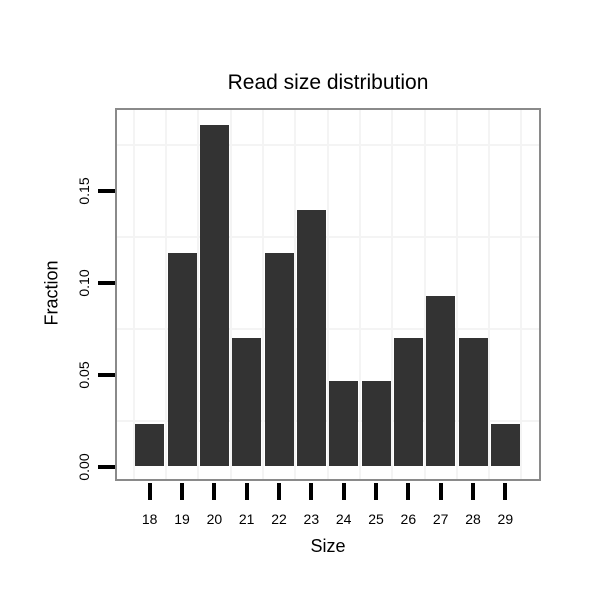 This screenshot has height=600, width=600. I want to click on x-tick-label: 24, so click(343, 519).